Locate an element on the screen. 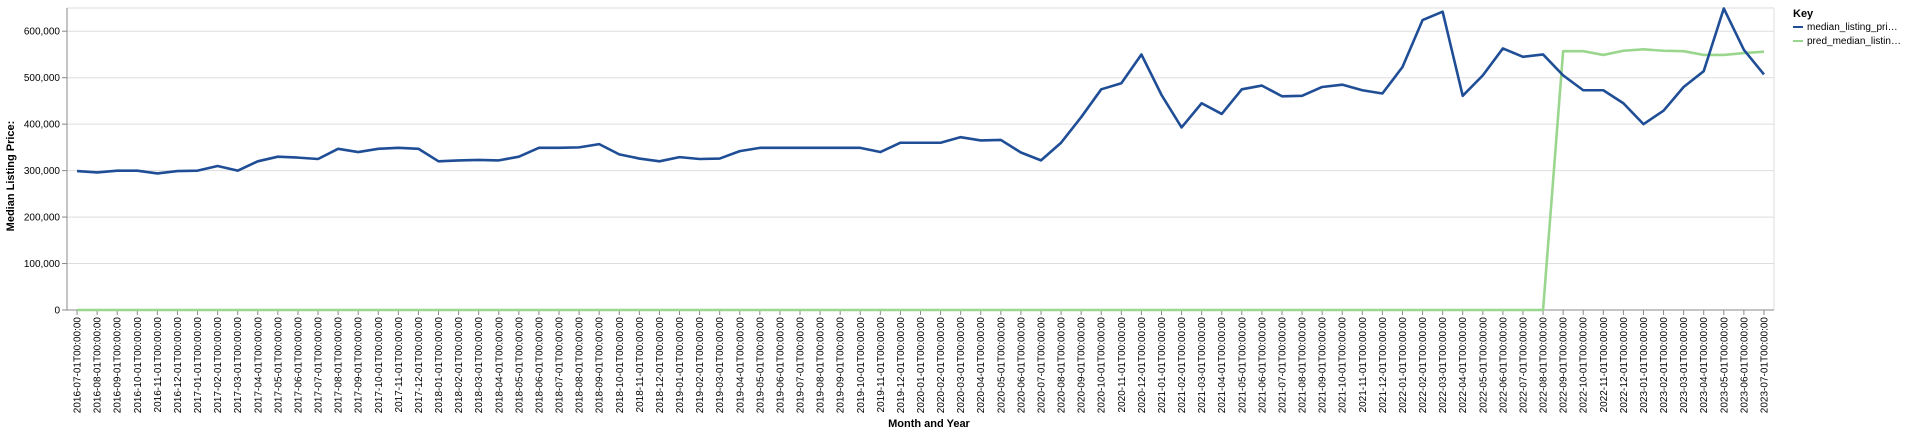 This screenshot has width=1920, height=432. x-tick-label: 2018-06-01T00:00:00 is located at coordinates (539, 365).